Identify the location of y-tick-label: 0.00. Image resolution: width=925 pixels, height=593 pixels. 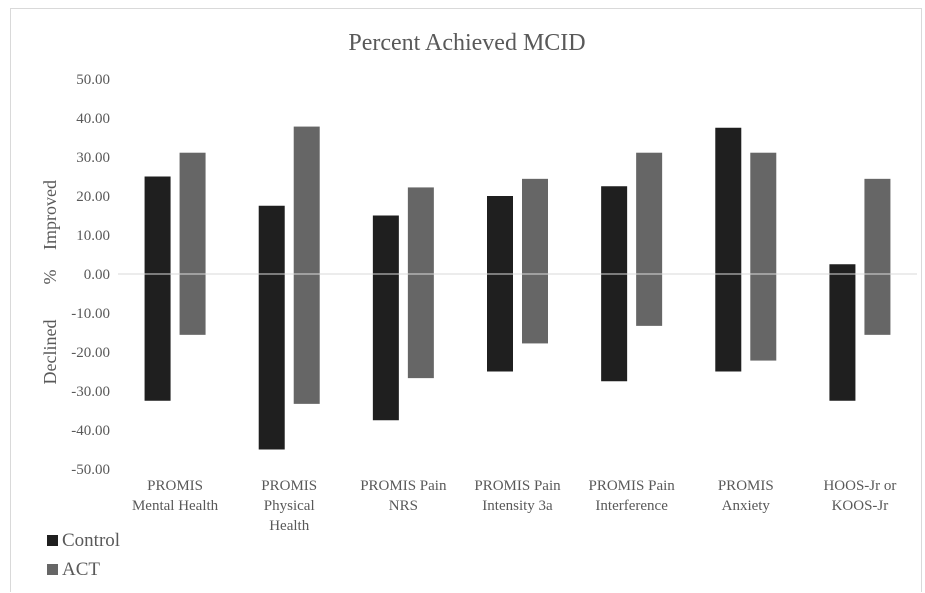
(97, 275).